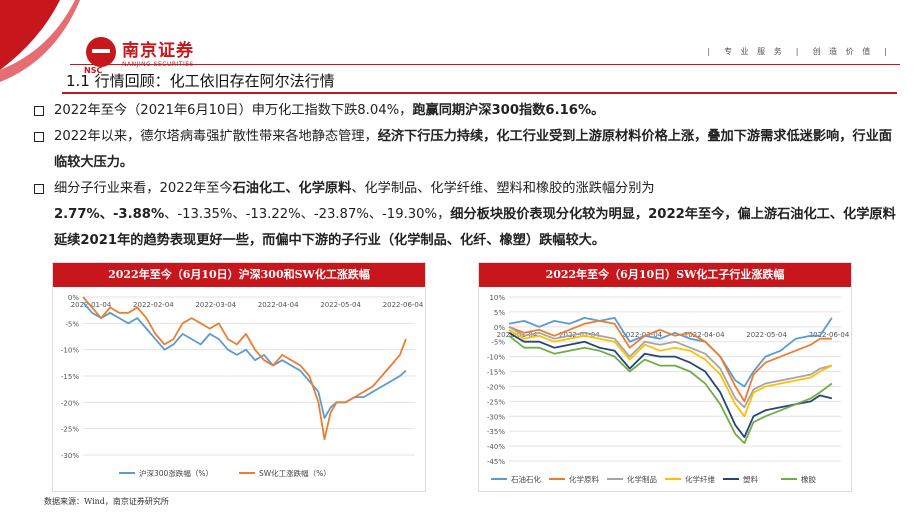 The width and height of the screenshot is (920, 518). Describe the element at coordinates (176, 473) in the screenshot. I see `legend-label: 沪深300涨跌幅（%）` at that location.